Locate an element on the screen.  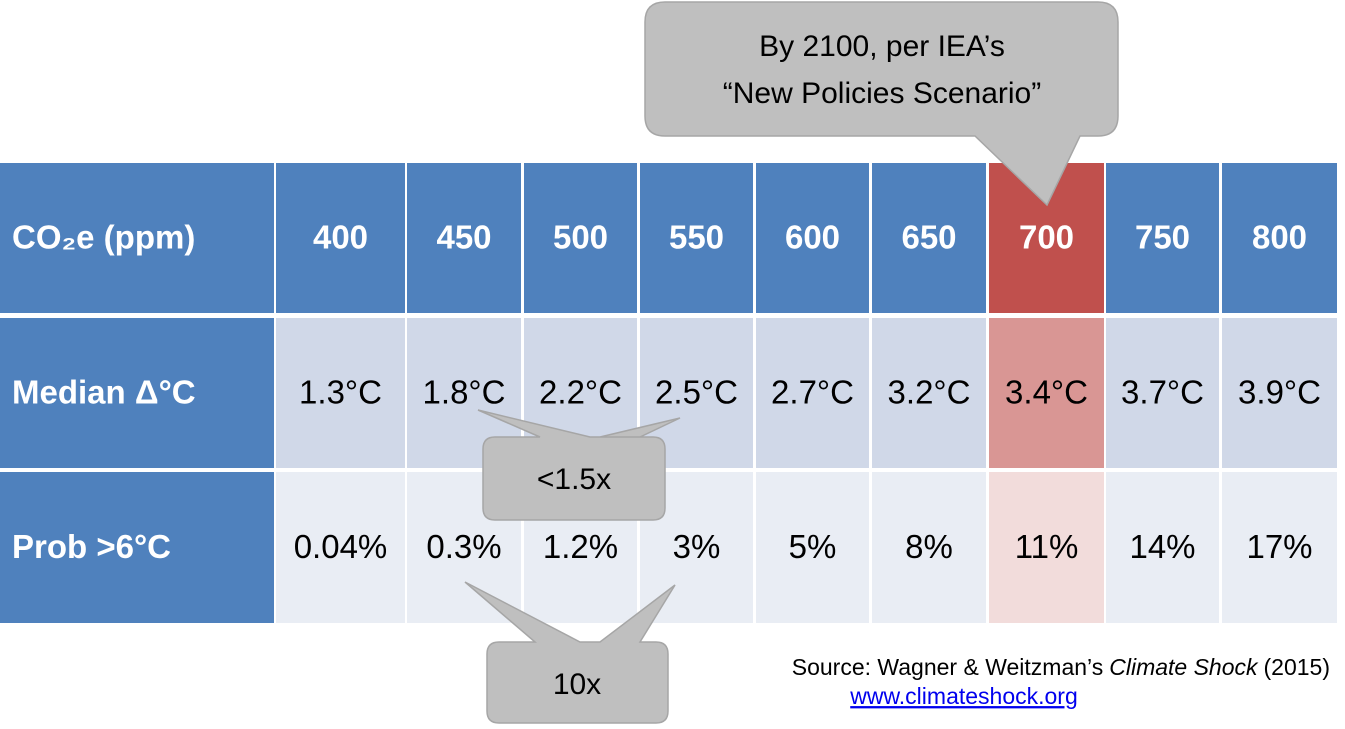
cell-text: 600 is located at coordinates (812, 237).